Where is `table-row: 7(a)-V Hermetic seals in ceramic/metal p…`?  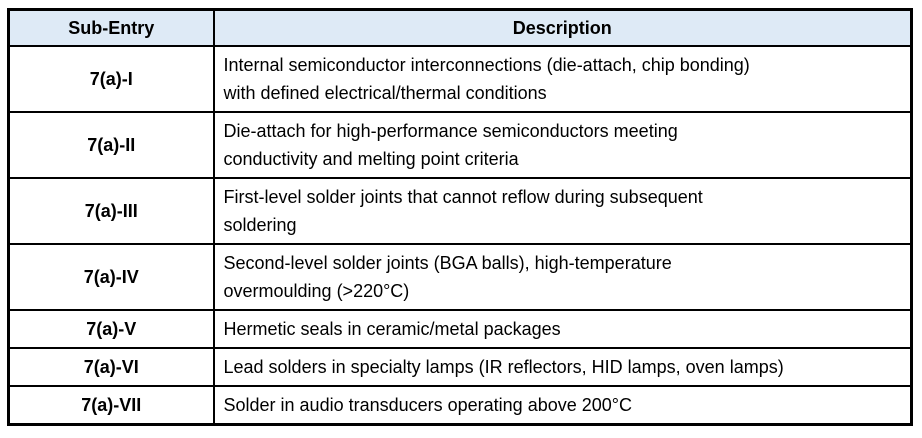 table-row: 7(a)-V Hermetic seals in ceramic/metal p… is located at coordinates (460, 329).